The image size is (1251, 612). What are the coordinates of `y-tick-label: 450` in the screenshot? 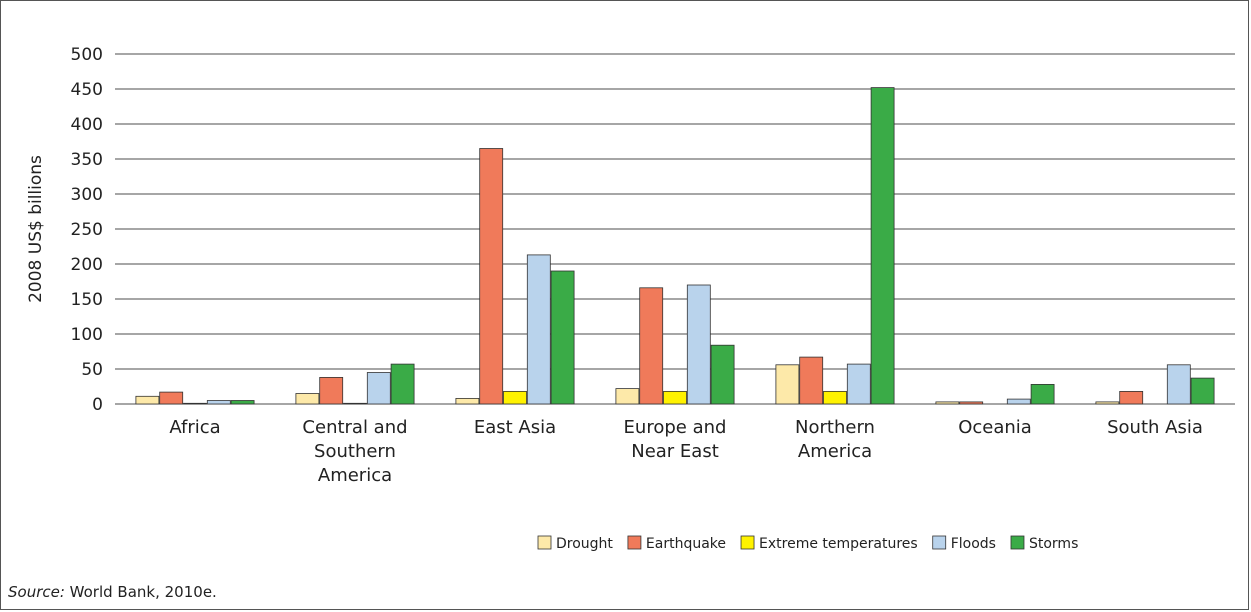 It's located at (87, 90).